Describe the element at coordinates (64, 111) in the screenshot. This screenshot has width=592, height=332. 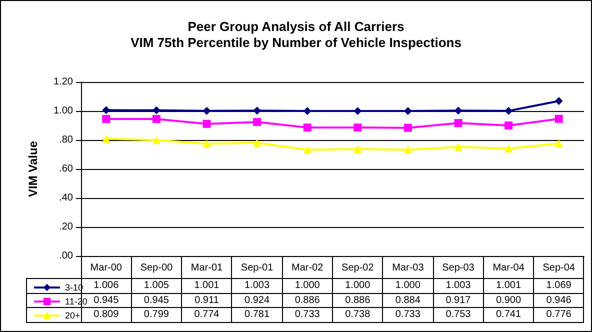
I see `y-tick-label: 1.00` at that location.